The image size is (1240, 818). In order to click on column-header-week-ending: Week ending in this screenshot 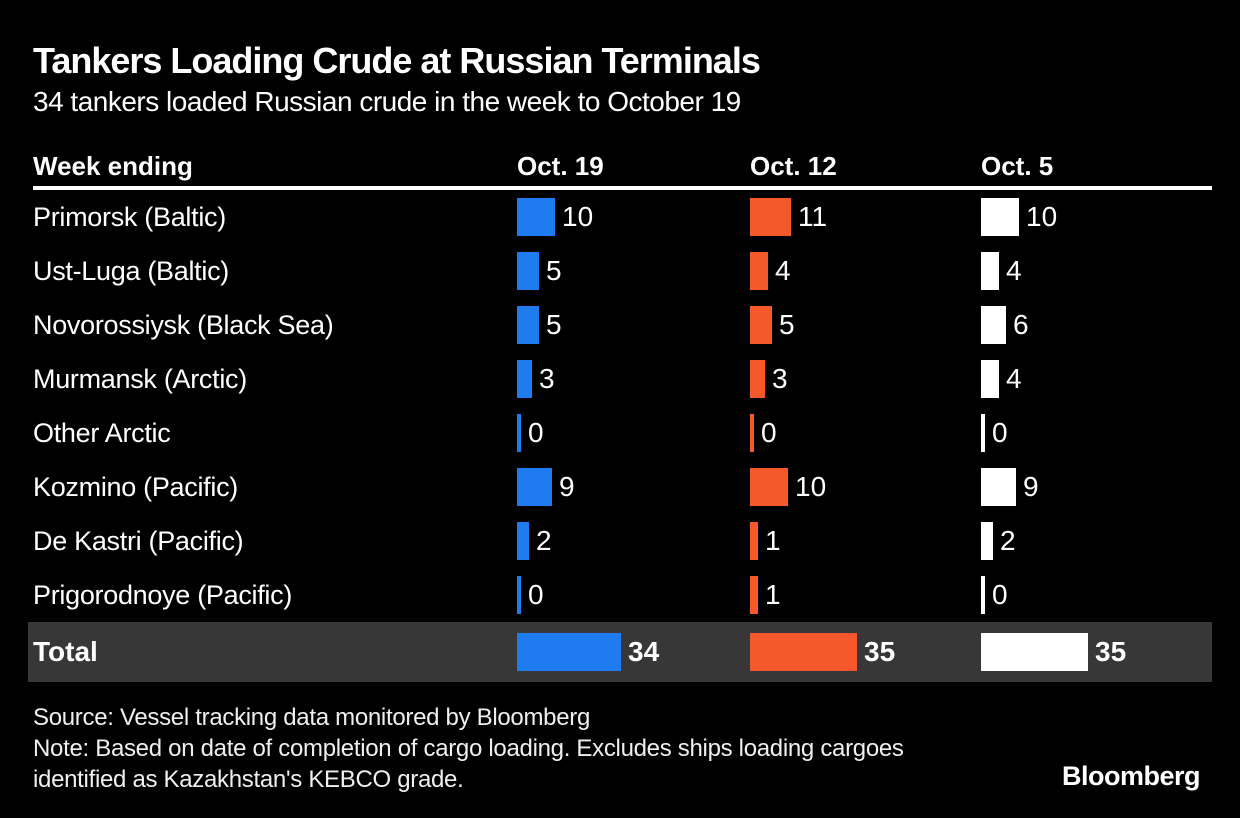, I will do `click(113, 166)`.